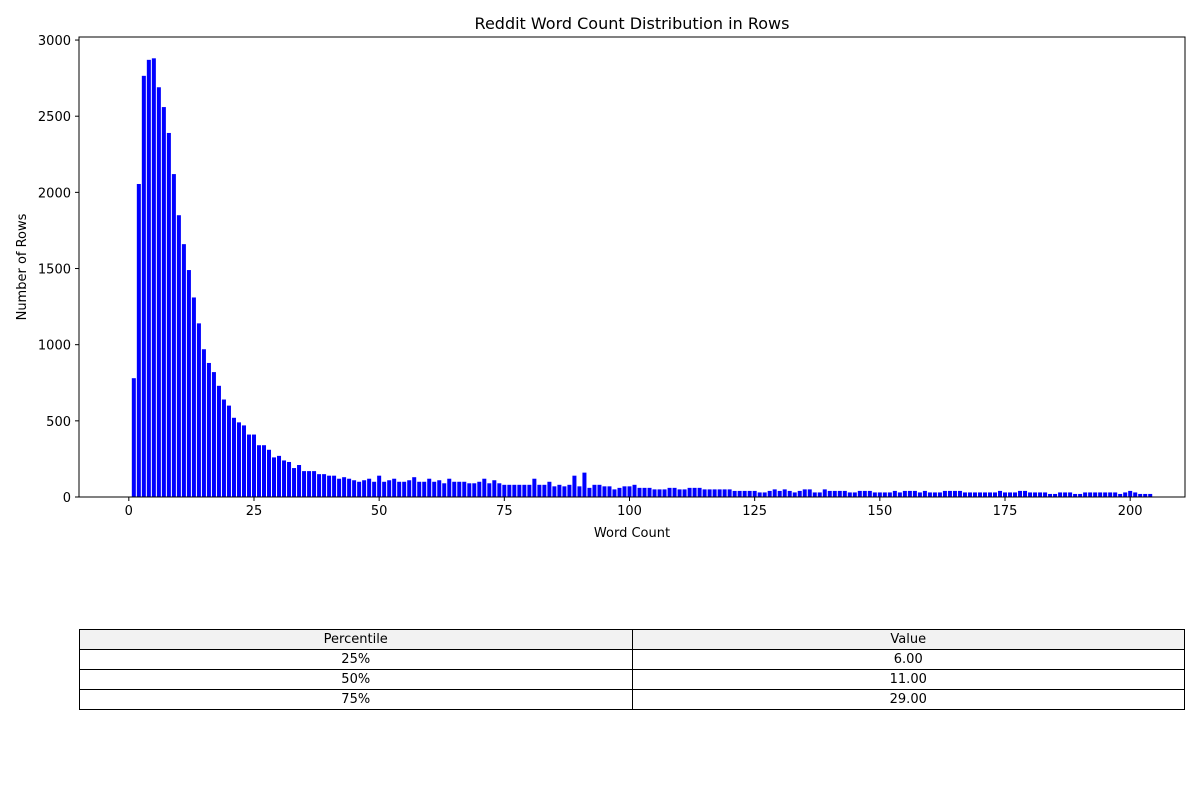  Describe the element at coordinates (908, 659) in the screenshot. I see `table-cell-value: 6.00` at that location.